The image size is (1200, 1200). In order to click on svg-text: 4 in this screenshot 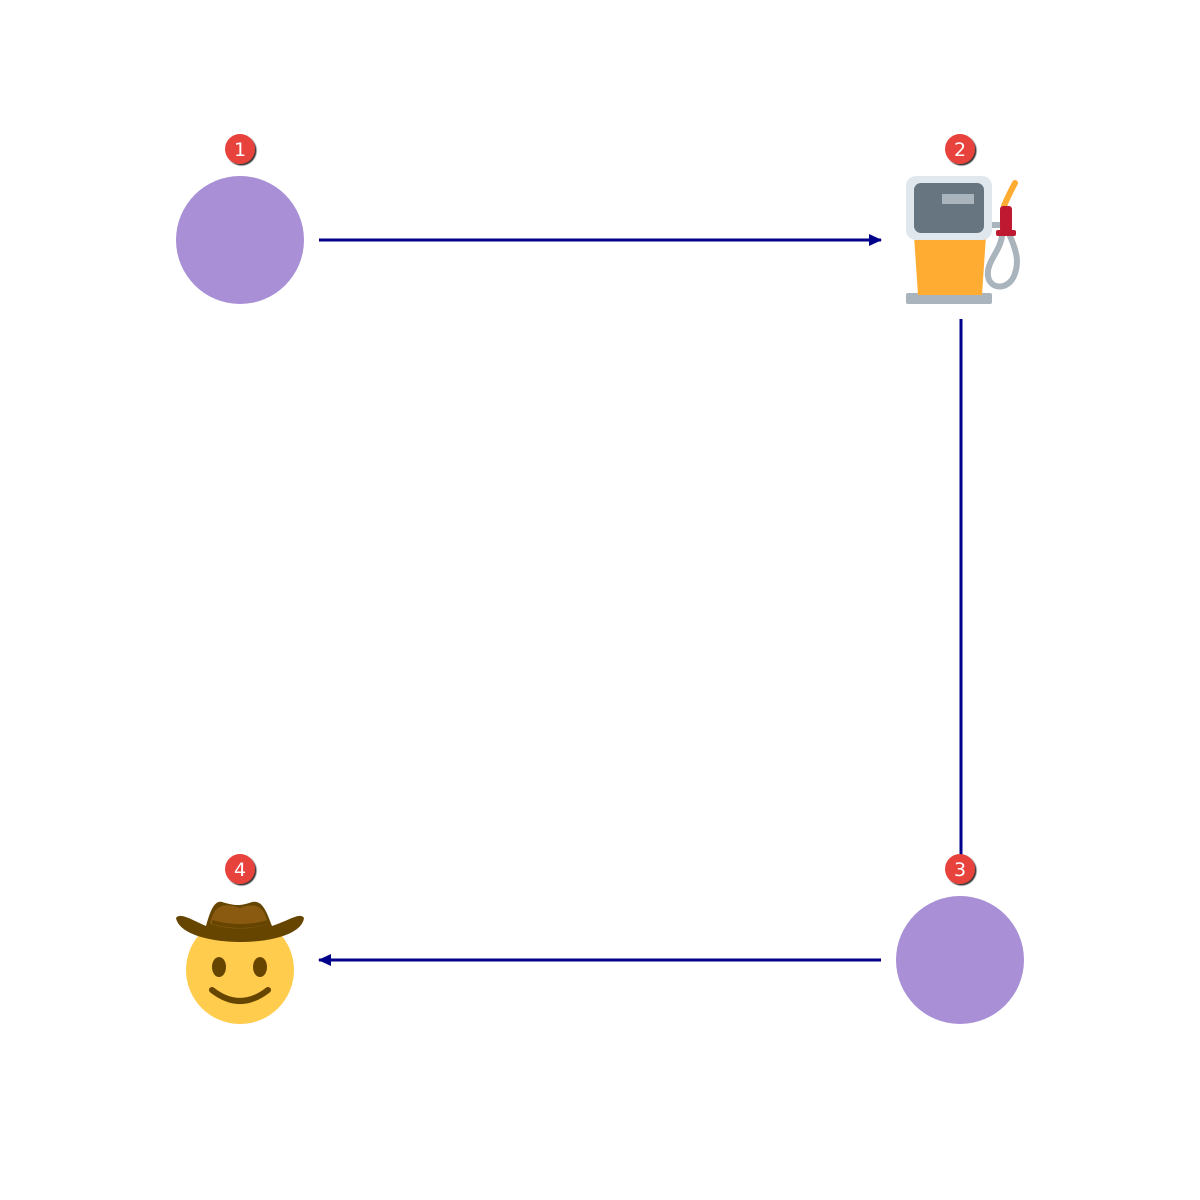, I will do `click(240, 870)`.